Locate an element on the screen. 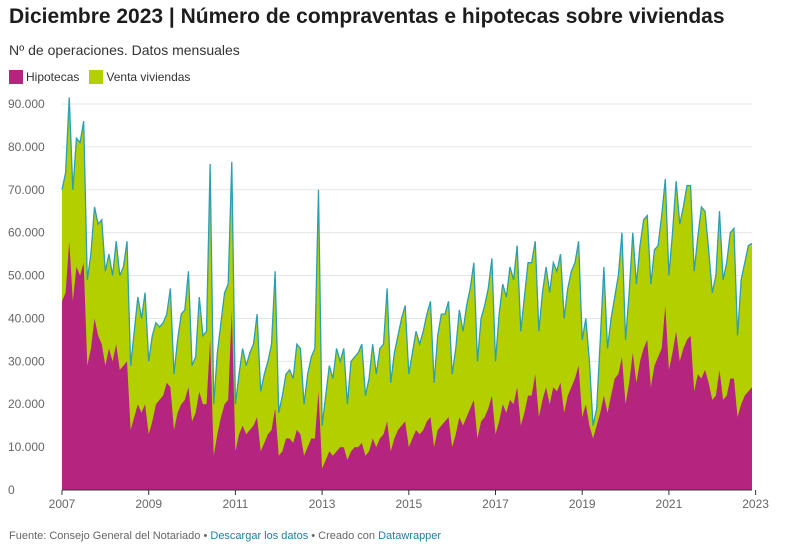 Image resolution: width=803 pixels, height=551 pixels. y-tick-label: 30.000 is located at coordinates (26, 361).